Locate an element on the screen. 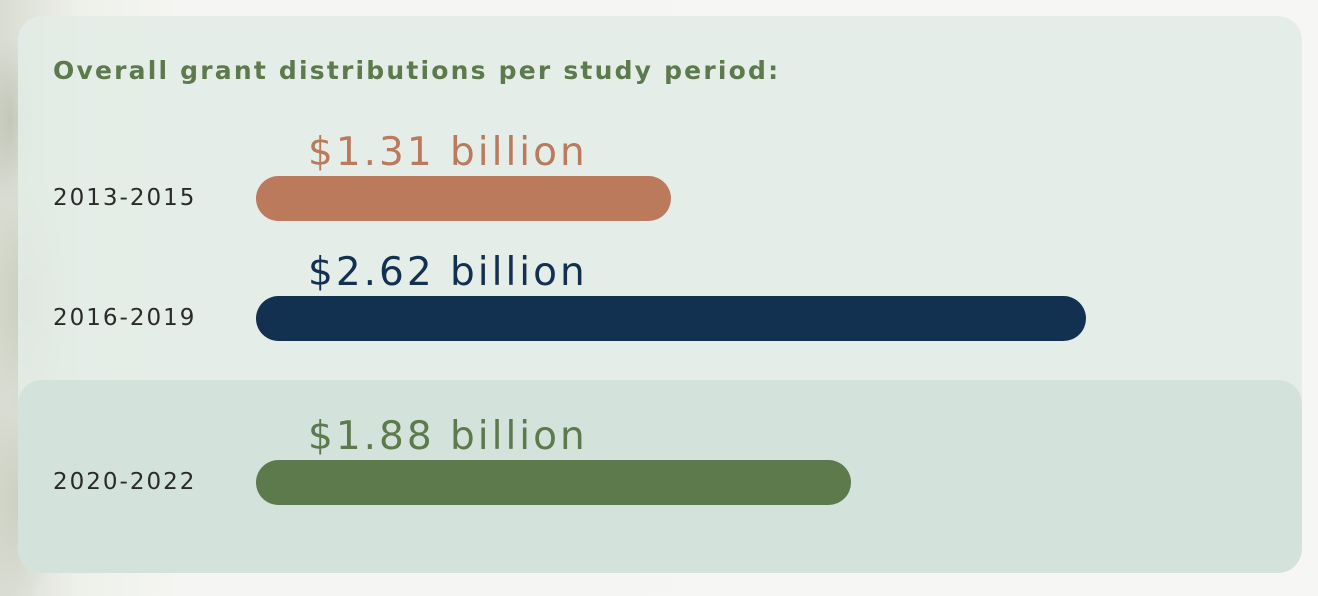 The height and width of the screenshot is (596, 1318). category-label: 2020-2022 is located at coordinates (125, 482).